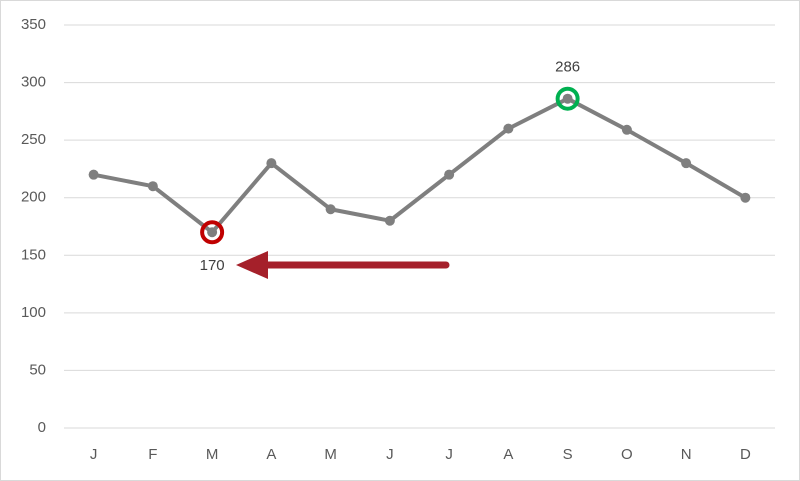 The width and height of the screenshot is (800, 481). What do you see at coordinates (212, 265) in the screenshot?
I see `data-label: 170` at bounding box center [212, 265].